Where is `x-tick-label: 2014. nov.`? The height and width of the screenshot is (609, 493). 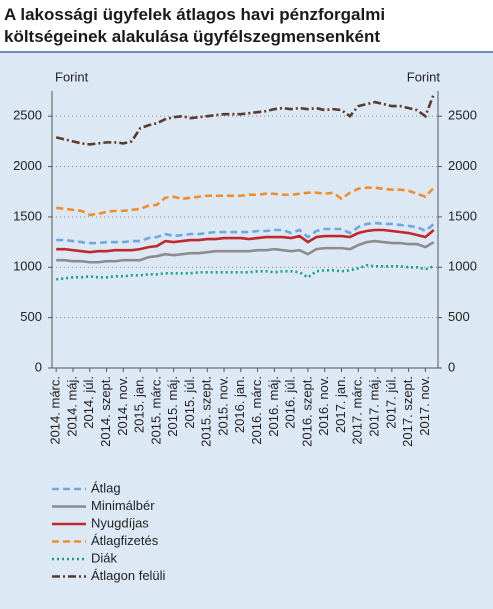 x-tick-label: 2014. nov. is located at coordinates (122, 406).